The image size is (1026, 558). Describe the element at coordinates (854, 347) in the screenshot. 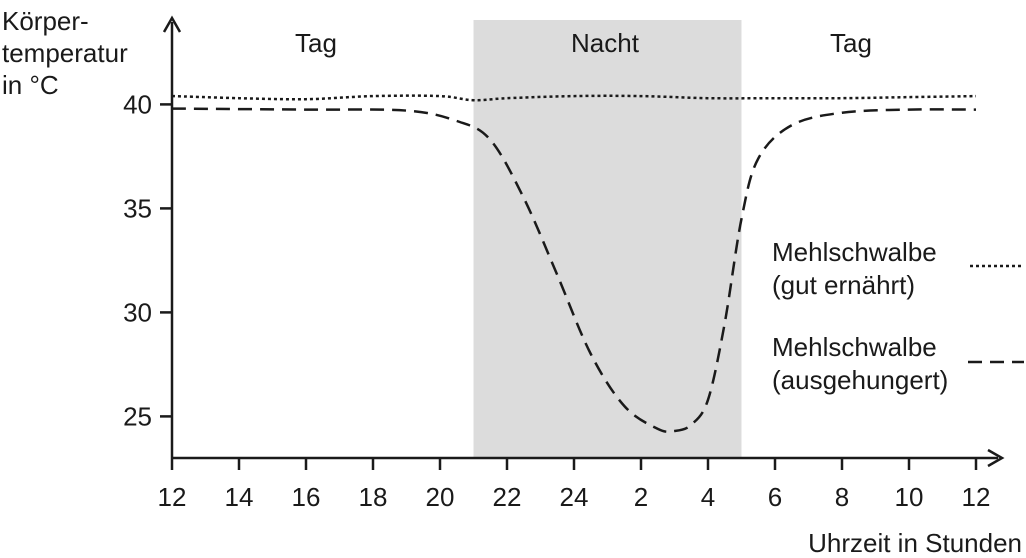

I see `legend-label-starved-line-1: Mehlschwalbe` at that location.